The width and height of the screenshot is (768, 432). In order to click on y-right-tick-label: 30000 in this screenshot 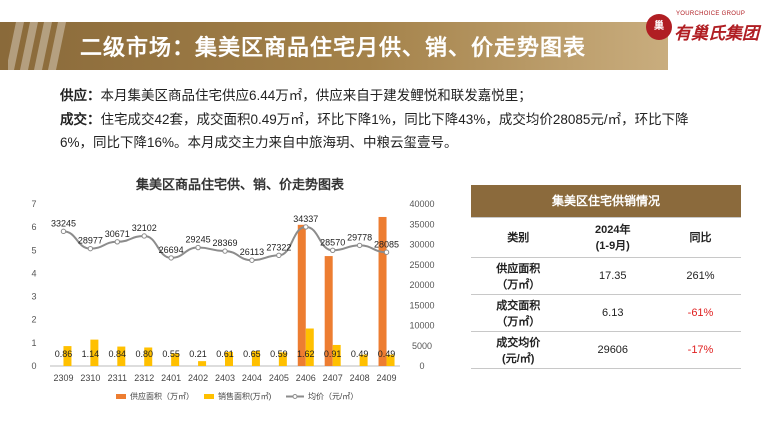, I will do `click(421, 245)`.